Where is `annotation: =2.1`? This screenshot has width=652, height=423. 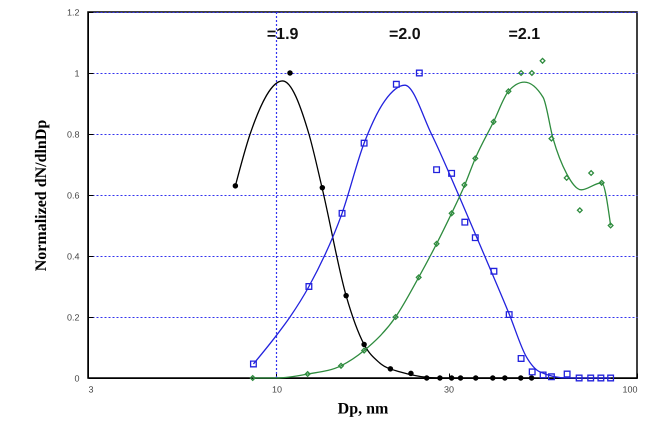
annotation: =2.1 is located at coordinates (524, 34).